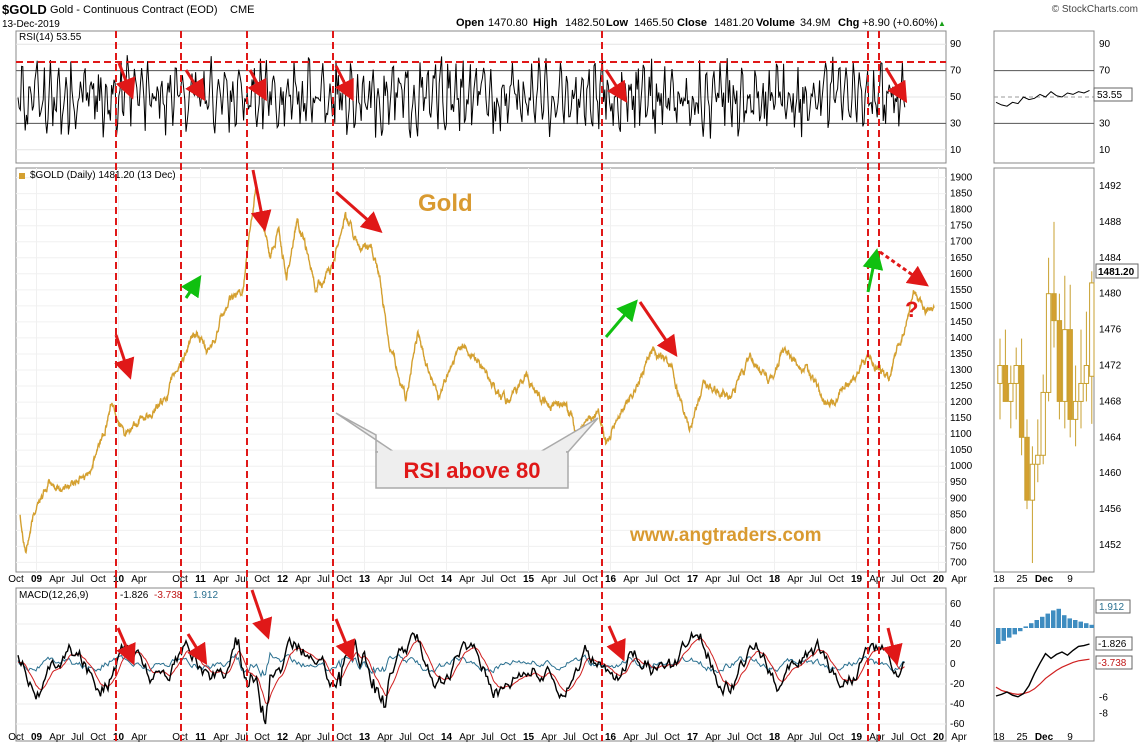  Describe the element at coordinates (999, 579) in the screenshot. I see `mini-x-tick-label: 18` at that location.